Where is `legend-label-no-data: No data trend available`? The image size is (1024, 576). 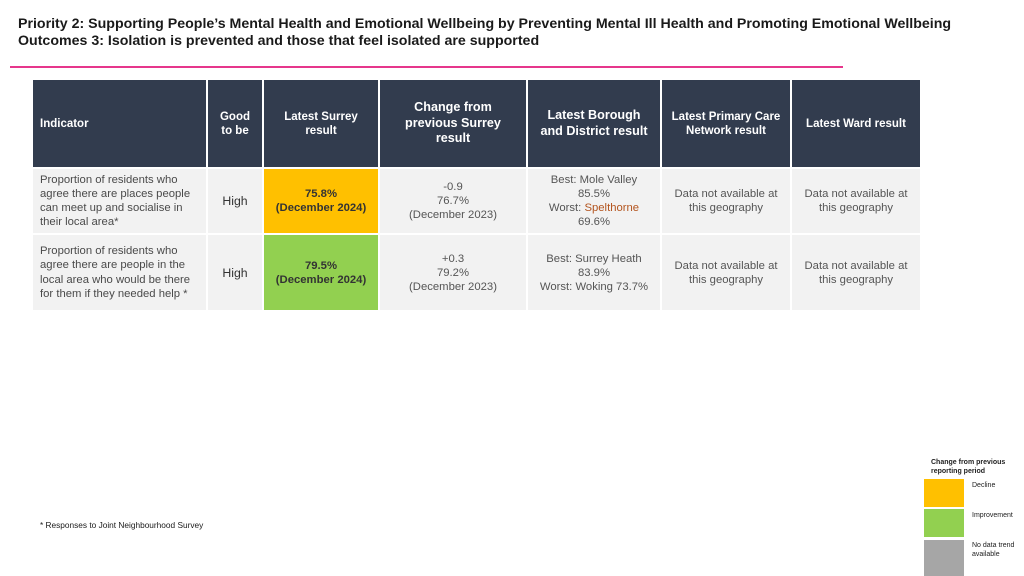
legend-label-no-data: No data trend available is located at coordinates (993, 550).